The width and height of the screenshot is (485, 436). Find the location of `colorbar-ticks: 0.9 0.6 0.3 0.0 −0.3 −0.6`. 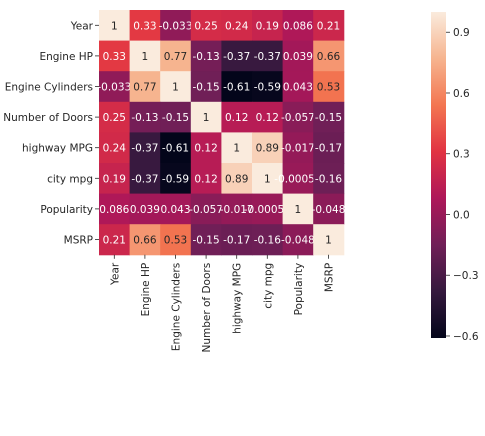

colorbar-ticks: 0.9 0.6 0.3 0.0 −0.3 −0.6 is located at coordinates (462, 185).